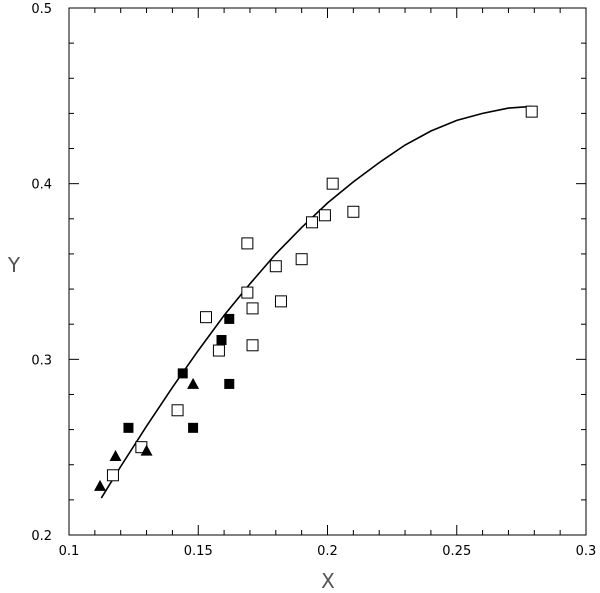 The height and width of the screenshot is (593, 600). I want to click on y-tick-label: 0.4, so click(41, 185).